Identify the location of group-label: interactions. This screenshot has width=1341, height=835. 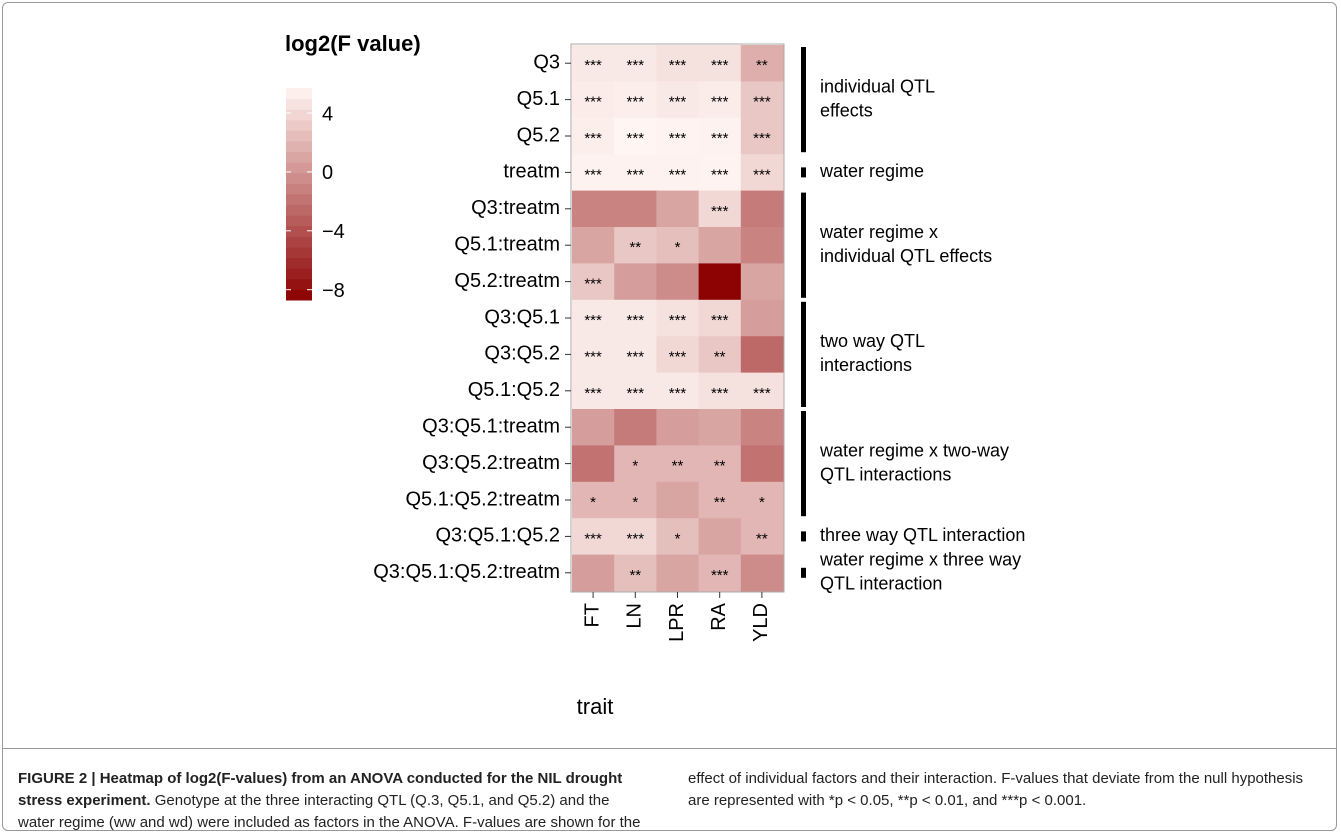
(866, 365).